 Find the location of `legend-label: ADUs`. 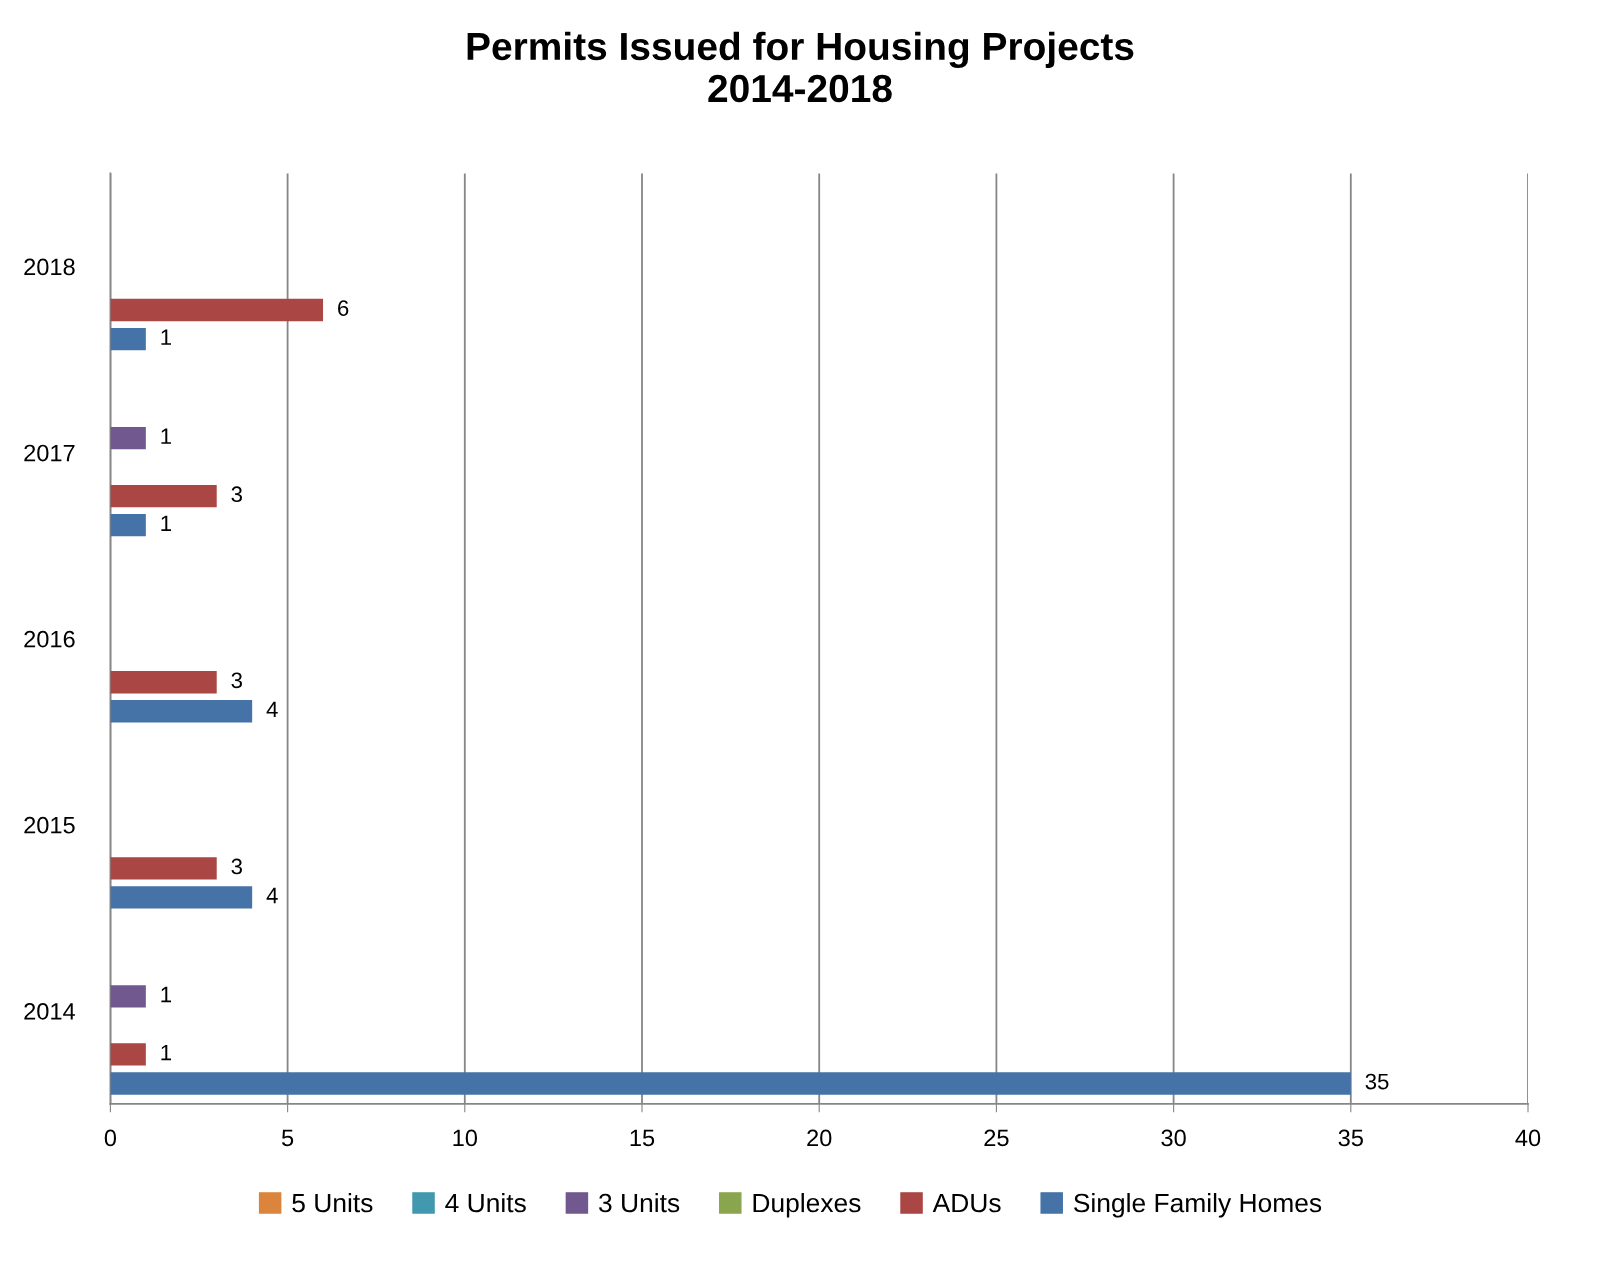

legend-label: ADUs is located at coordinates (966, 1203).